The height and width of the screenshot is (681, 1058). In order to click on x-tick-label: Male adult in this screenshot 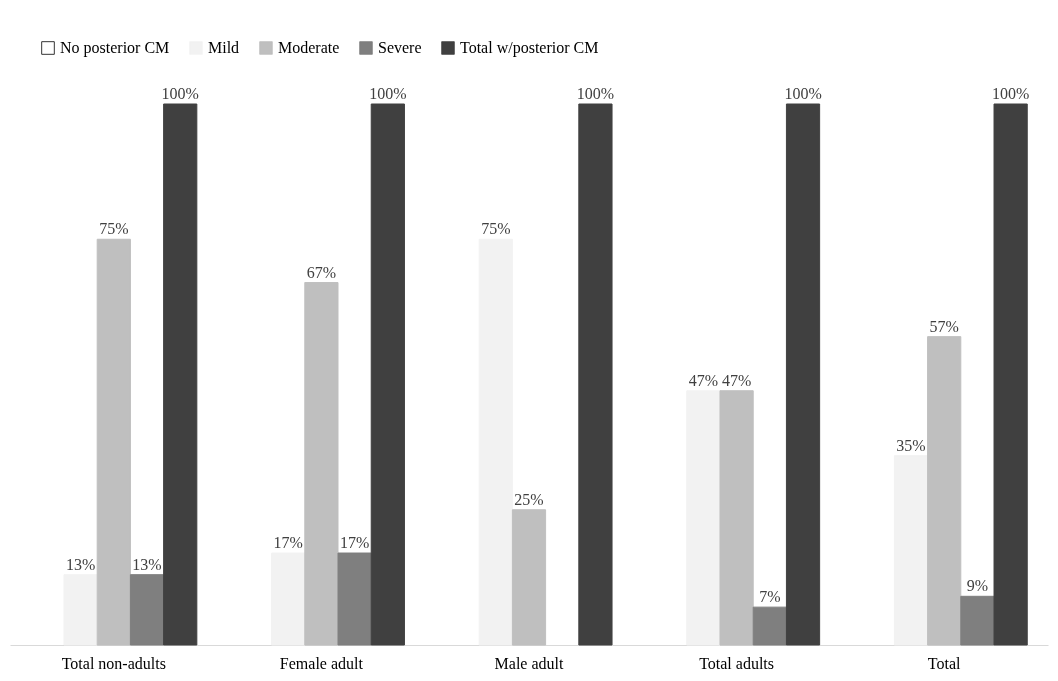, I will do `click(529, 663)`.